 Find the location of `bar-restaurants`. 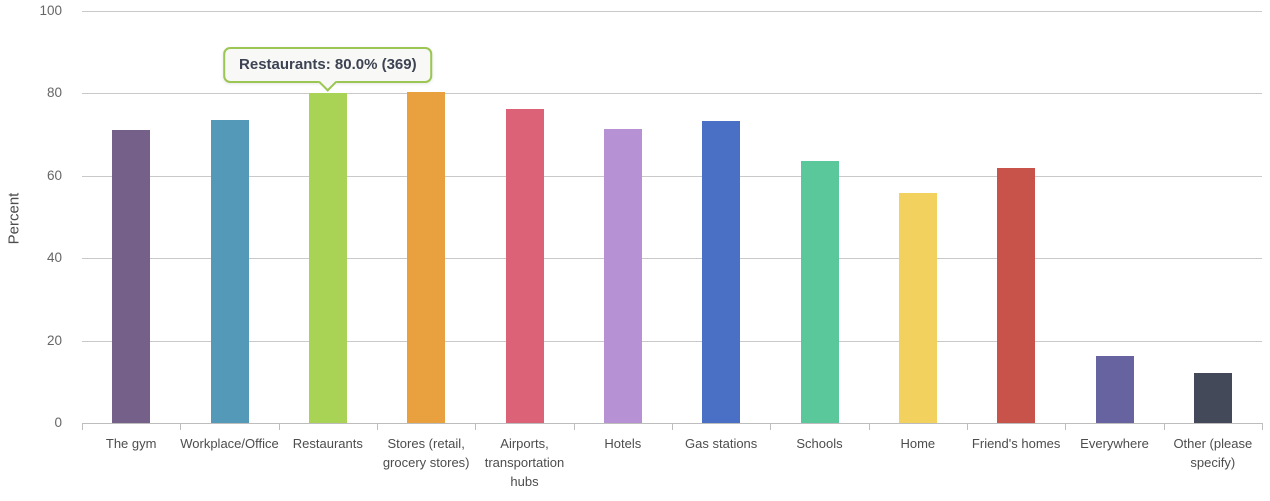

bar-restaurants is located at coordinates (327, 258).